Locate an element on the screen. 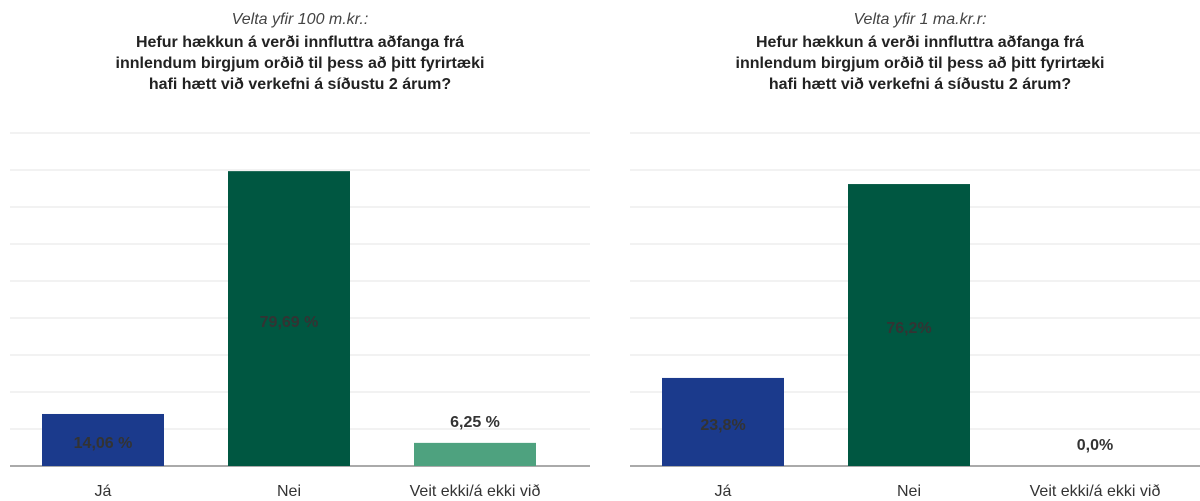  value-label: 14,06 % is located at coordinates (103, 443).